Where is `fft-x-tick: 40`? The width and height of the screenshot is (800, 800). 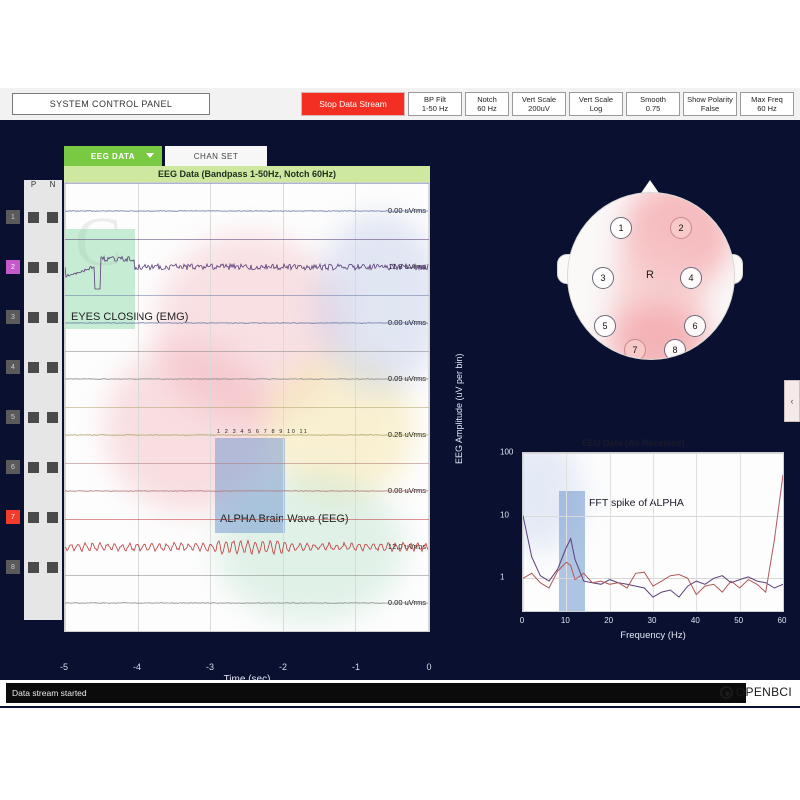
fft-x-tick: 40 is located at coordinates (695, 620).